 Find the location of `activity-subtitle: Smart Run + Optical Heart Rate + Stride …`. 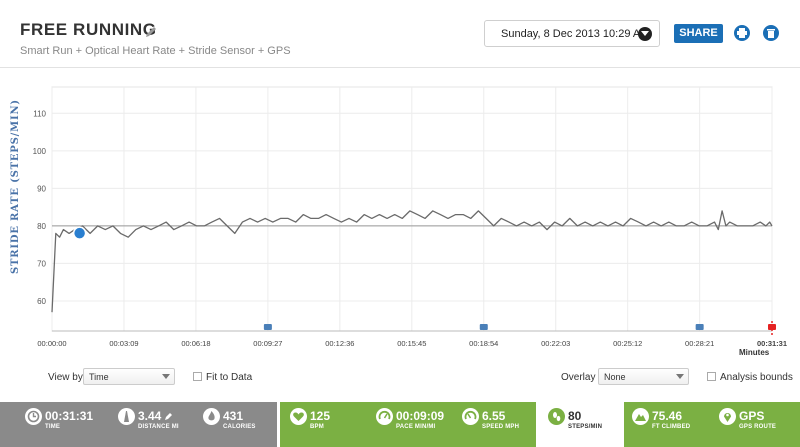

activity-subtitle: Smart Run + Optical Heart Rate + Stride … is located at coordinates (155, 51).